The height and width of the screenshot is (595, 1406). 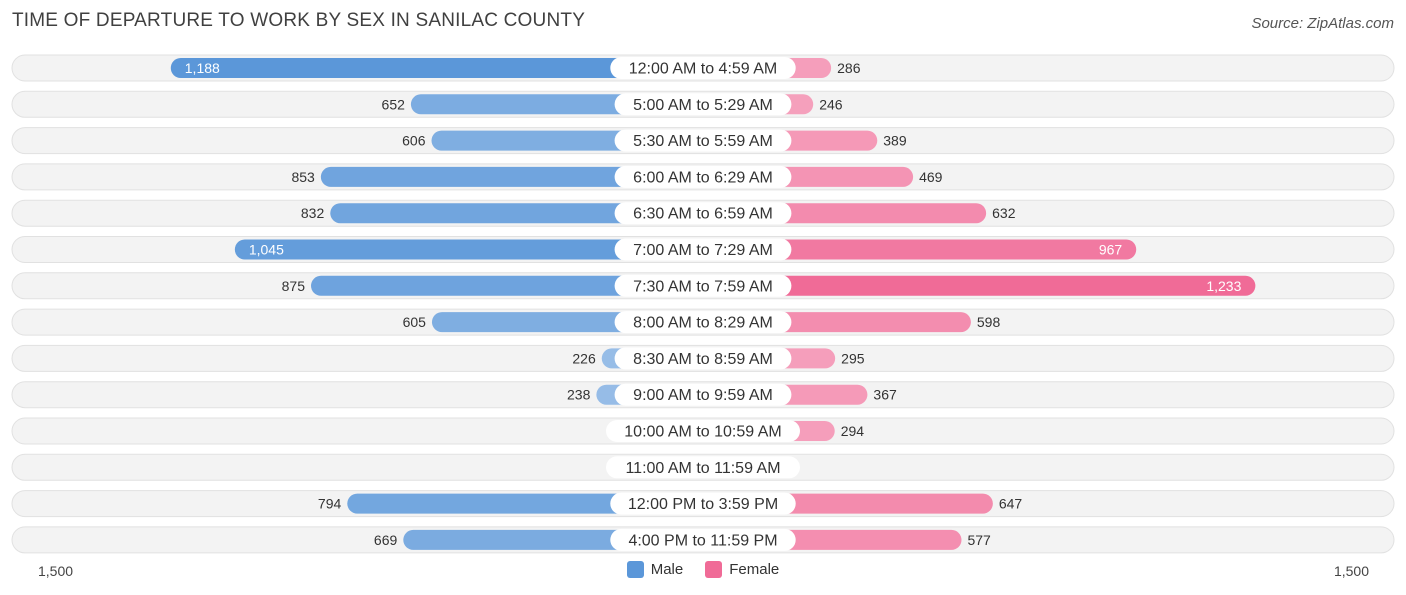 What do you see at coordinates (1111, 250) in the screenshot?
I see `female-value-label: 967` at bounding box center [1111, 250].